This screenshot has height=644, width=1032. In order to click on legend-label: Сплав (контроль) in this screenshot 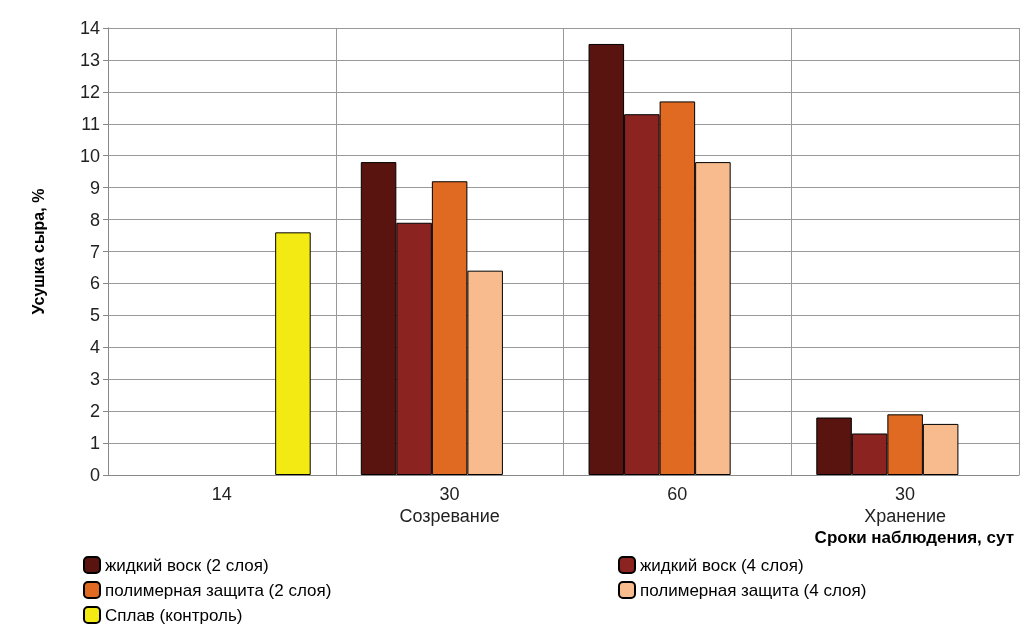, I will do `click(174, 615)`.